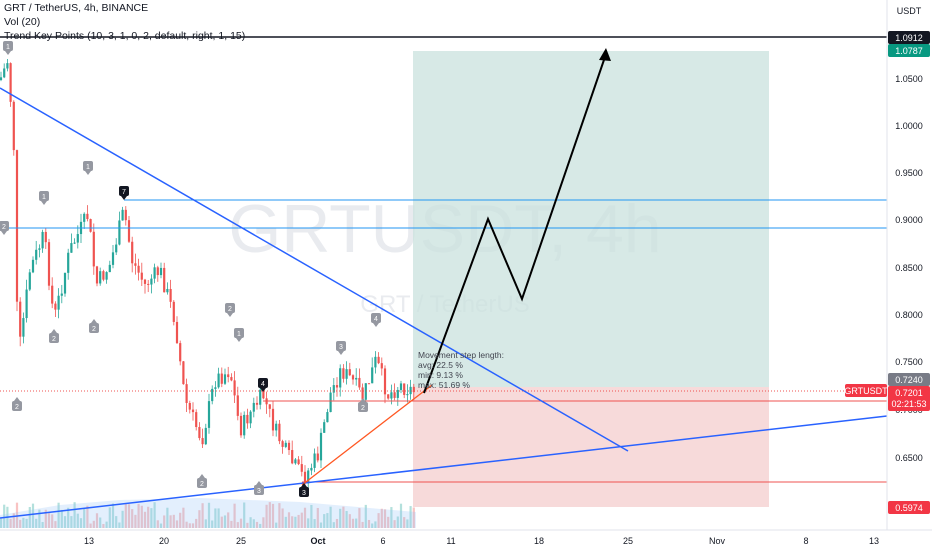 The width and height of the screenshot is (932, 550). I want to click on price-tick-label: 0.9000, so click(909, 220).